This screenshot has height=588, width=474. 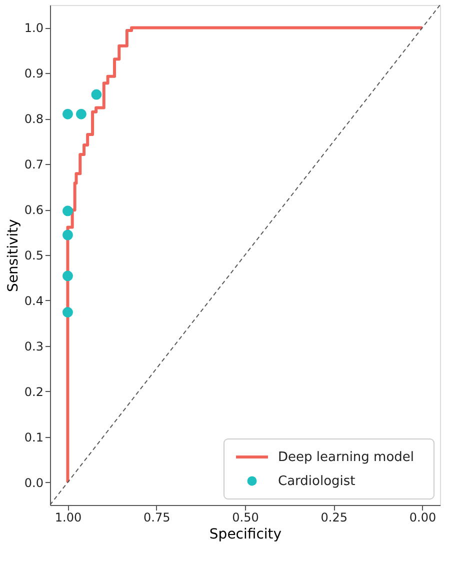 I want to click on x-tick-label: 0.75, so click(x=157, y=517).